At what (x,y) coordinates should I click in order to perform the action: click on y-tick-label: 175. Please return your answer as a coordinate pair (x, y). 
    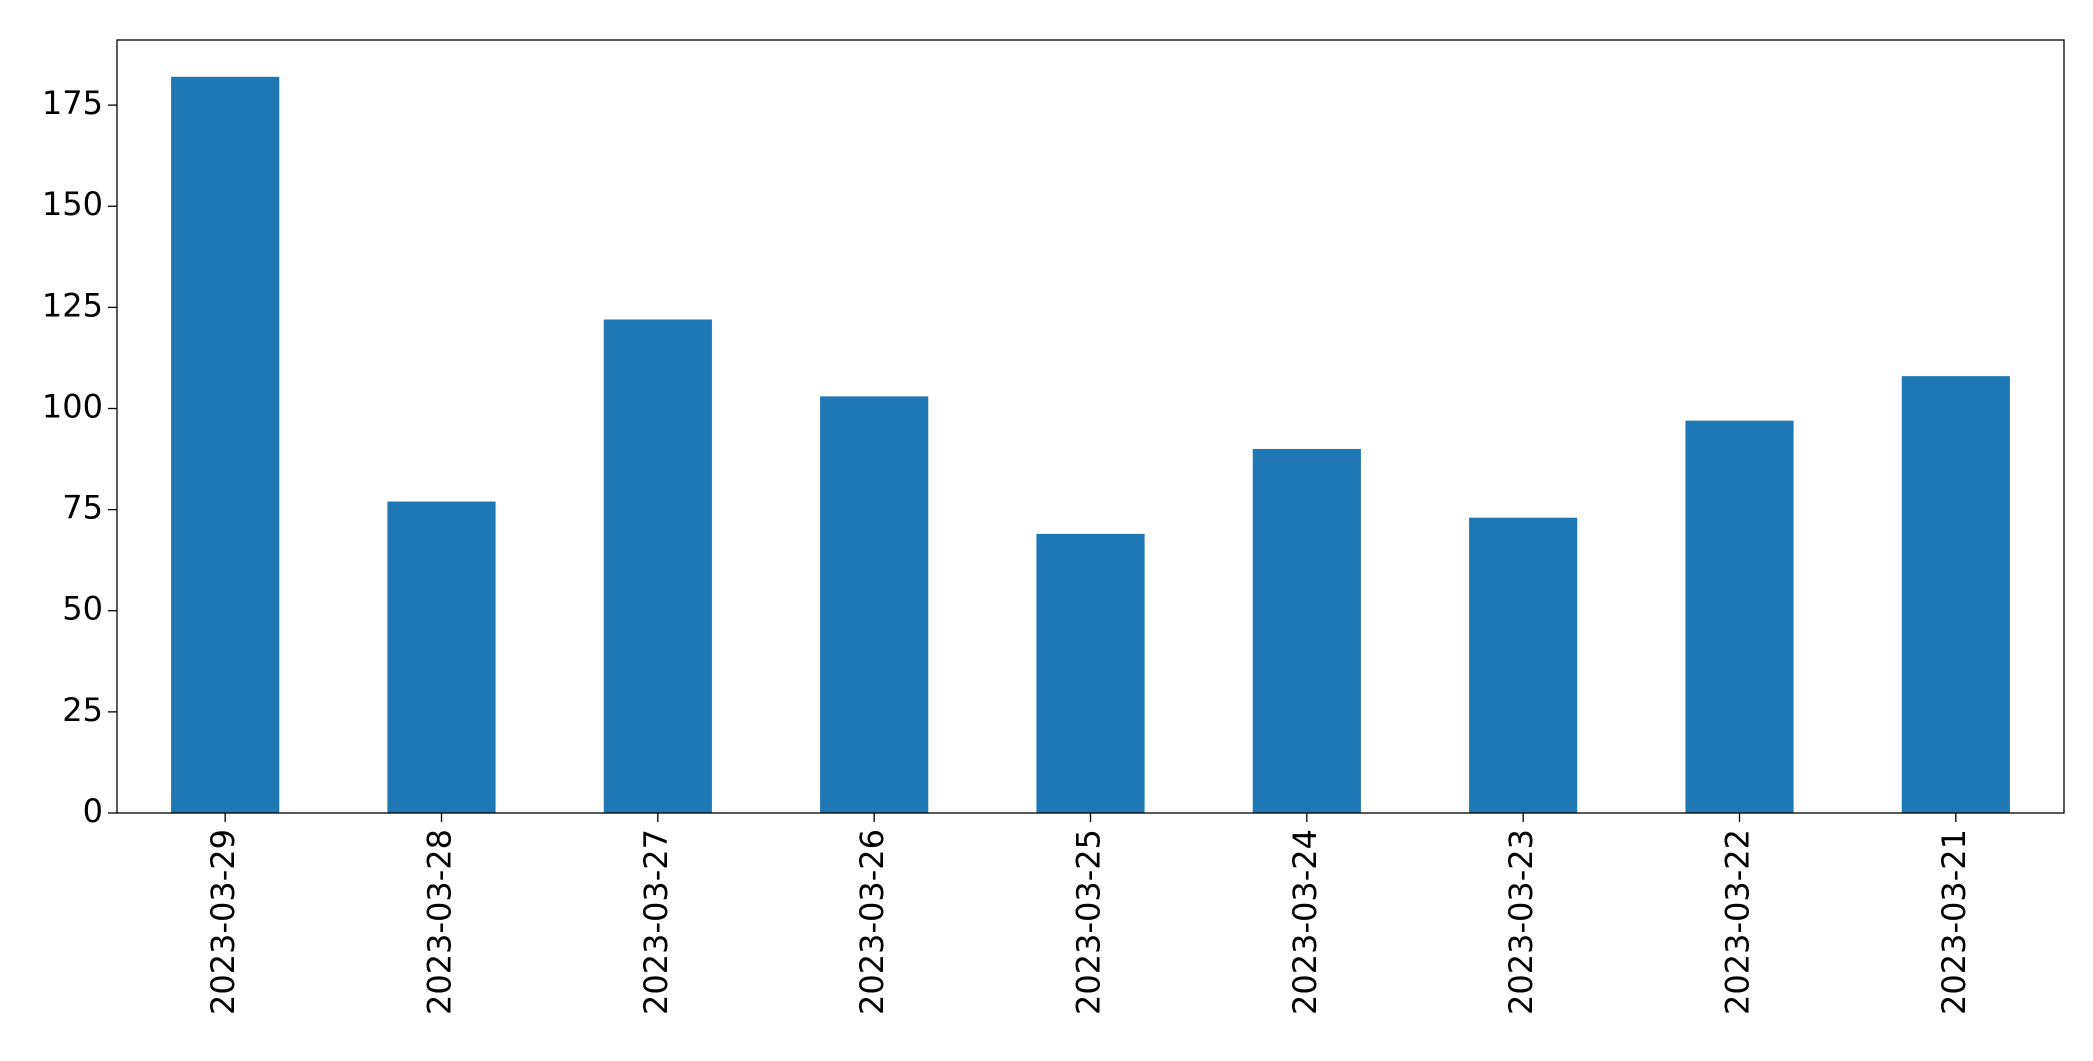
    Looking at the image, I should click on (72, 103).